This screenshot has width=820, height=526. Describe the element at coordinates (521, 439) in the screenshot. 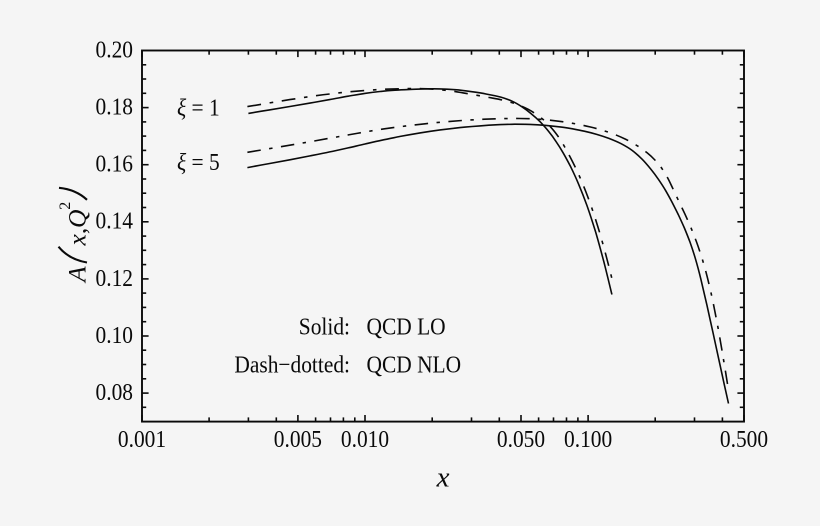

I see `svg-text: 0.050` at that location.